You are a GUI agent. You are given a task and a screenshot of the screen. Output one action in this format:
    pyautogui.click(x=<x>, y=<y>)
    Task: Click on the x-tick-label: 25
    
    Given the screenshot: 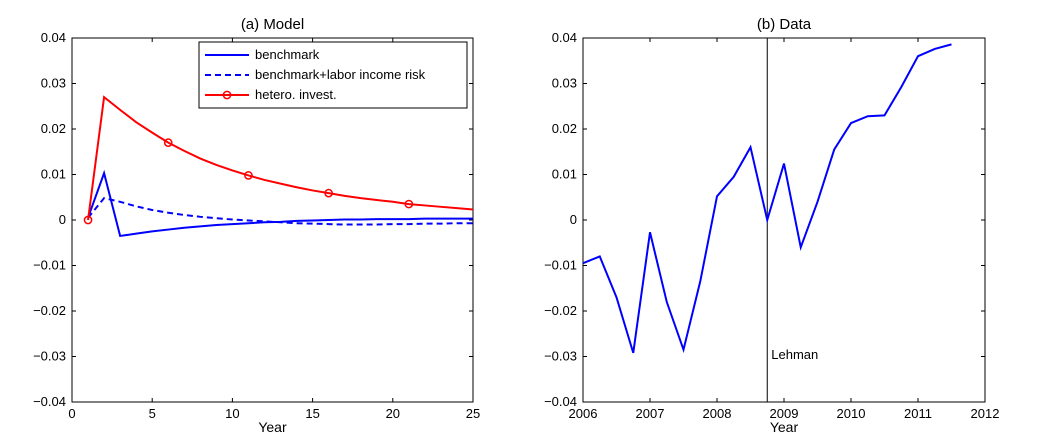 What is the action you would take?
    pyautogui.click(x=473, y=413)
    